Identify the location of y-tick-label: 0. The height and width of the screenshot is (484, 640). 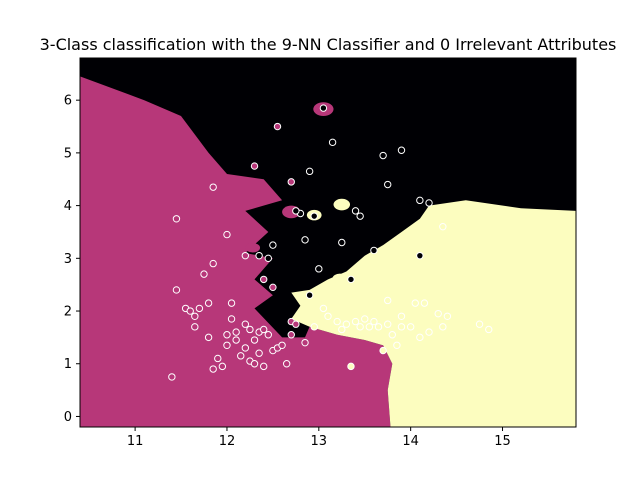
(68, 417).